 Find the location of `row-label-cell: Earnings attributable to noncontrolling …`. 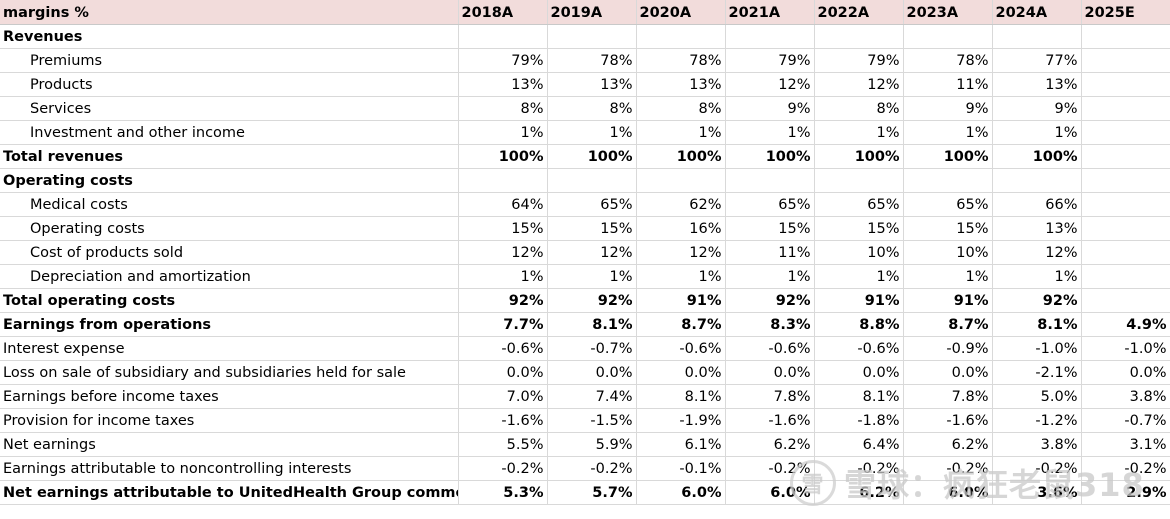

row-label-cell: Earnings attributable to noncontrolling … is located at coordinates (229, 468).